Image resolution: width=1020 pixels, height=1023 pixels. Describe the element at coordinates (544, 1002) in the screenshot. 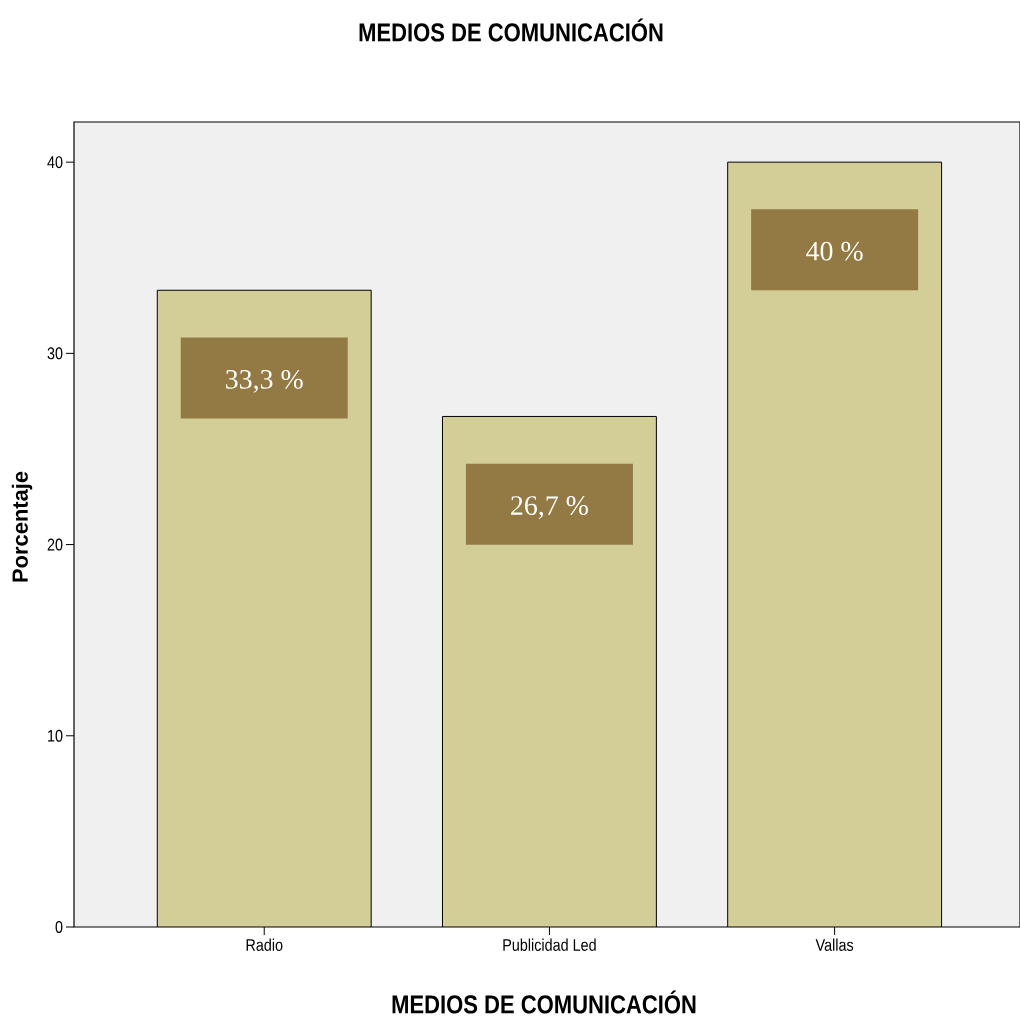

I see `x-axis-title: MEDIOS DE COMUNICACIÓN` at that location.